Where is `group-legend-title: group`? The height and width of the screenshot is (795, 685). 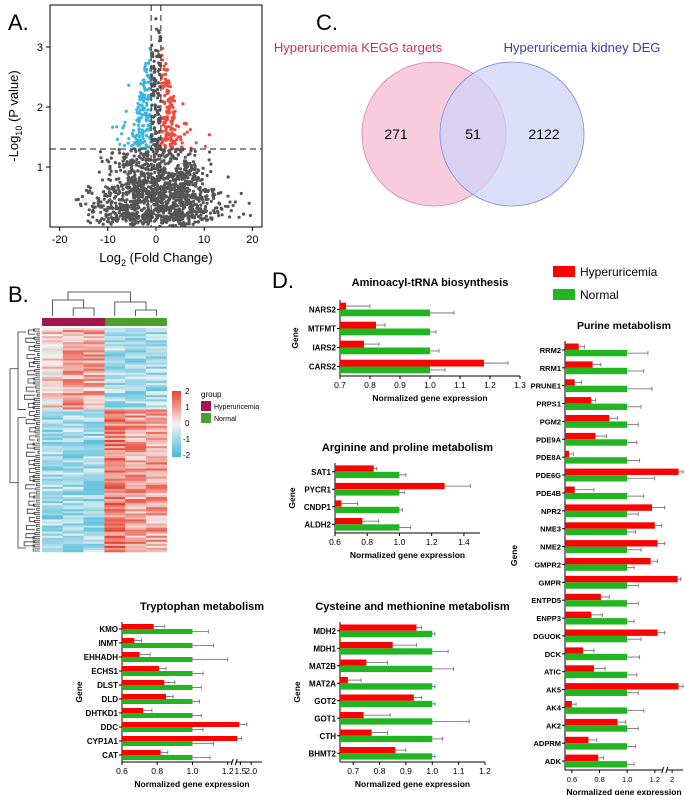
group-legend-title: group is located at coordinates (211, 394).